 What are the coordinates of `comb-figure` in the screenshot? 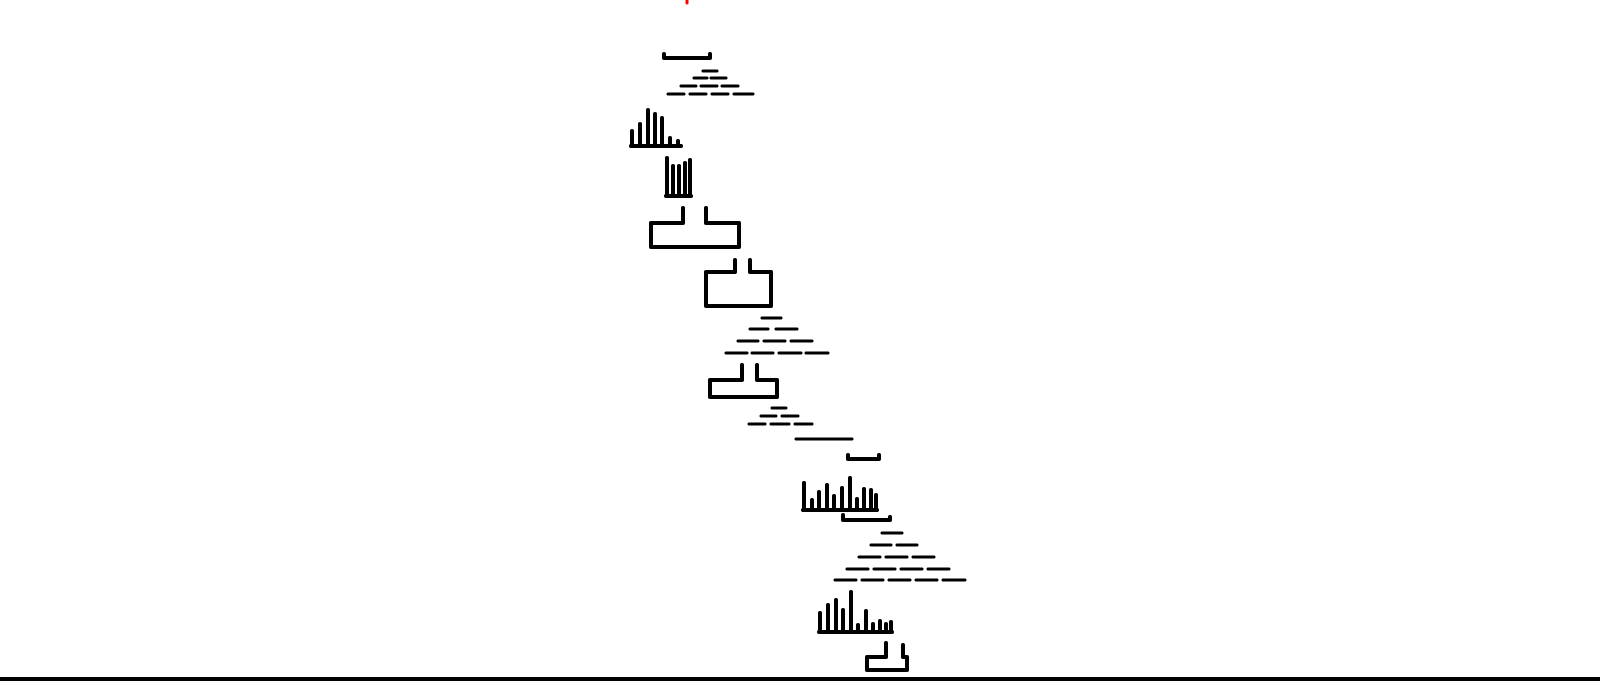 It's located at (678, 177).